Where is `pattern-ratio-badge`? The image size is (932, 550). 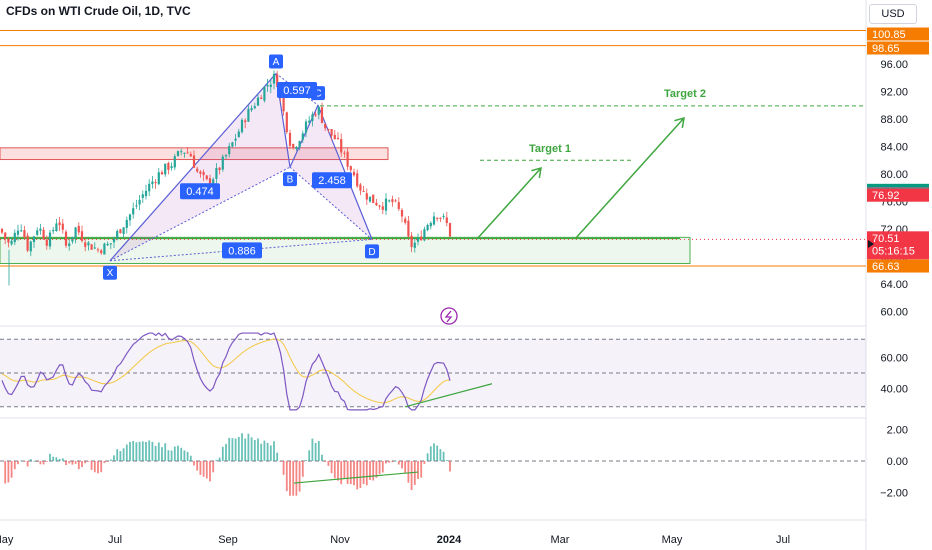 pattern-ratio-badge is located at coordinates (242, 250).